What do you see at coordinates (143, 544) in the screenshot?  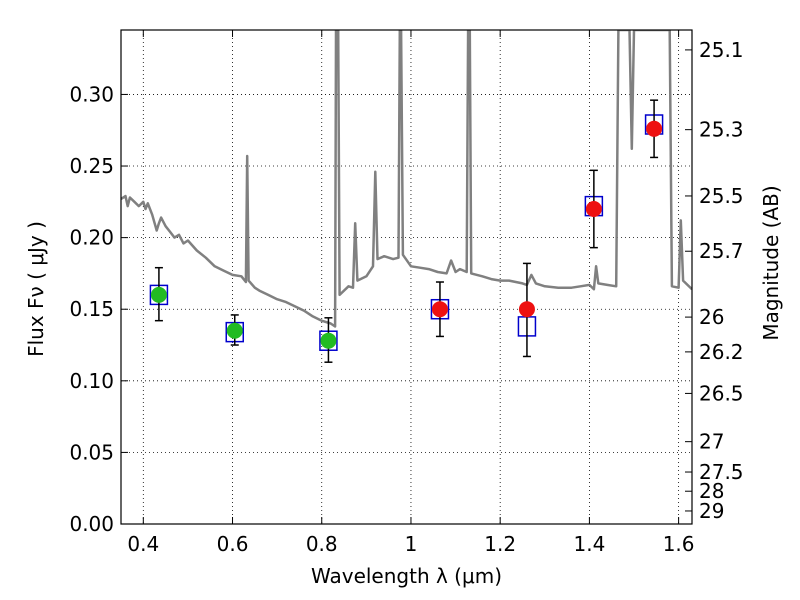 I see `x-tick-label: 0.4` at bounding box center [143, 544].